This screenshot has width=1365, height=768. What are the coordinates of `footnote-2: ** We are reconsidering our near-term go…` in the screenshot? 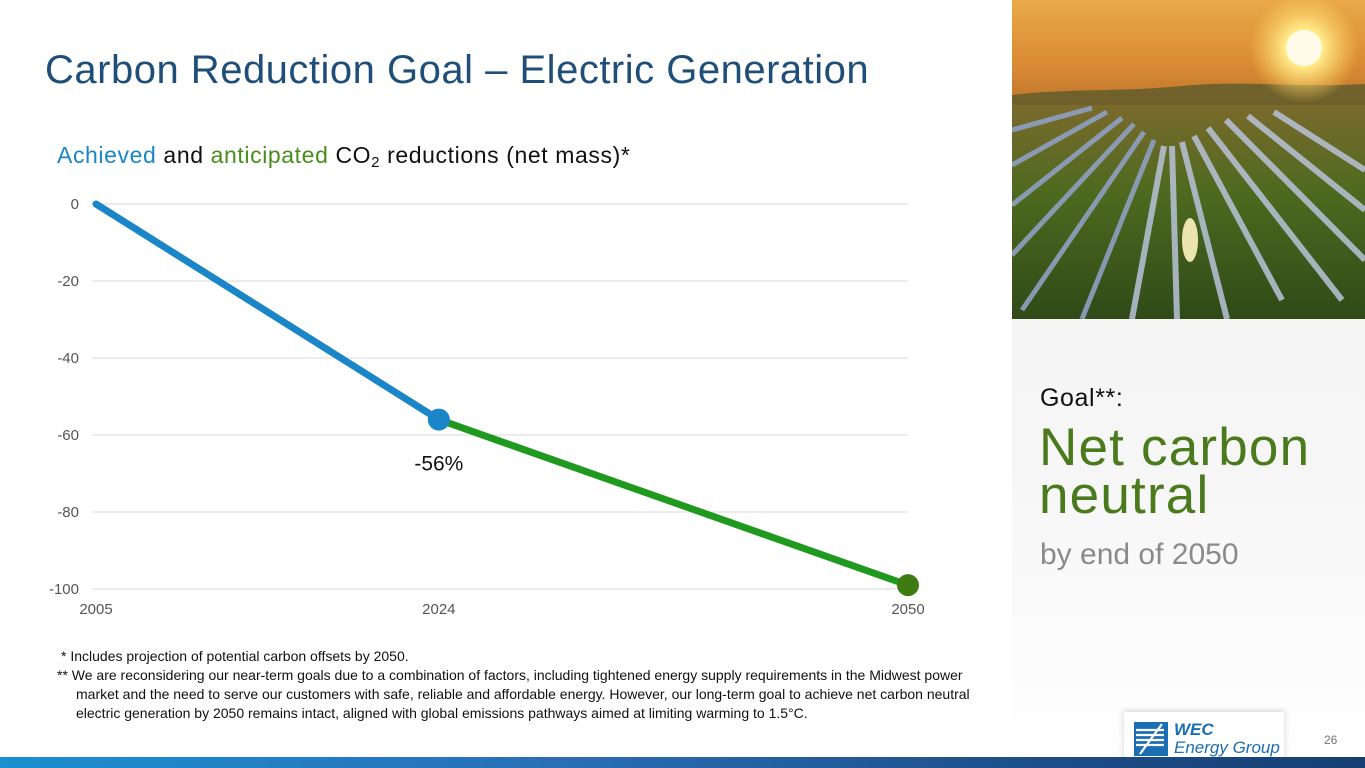 It's located at (513, 694).